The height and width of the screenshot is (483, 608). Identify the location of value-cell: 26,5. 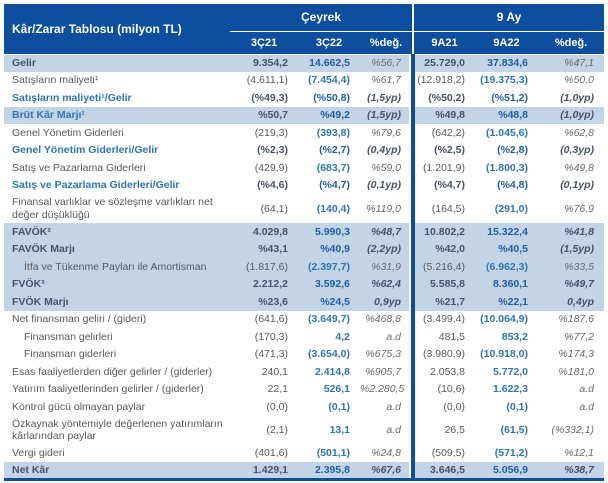
(455, 430).